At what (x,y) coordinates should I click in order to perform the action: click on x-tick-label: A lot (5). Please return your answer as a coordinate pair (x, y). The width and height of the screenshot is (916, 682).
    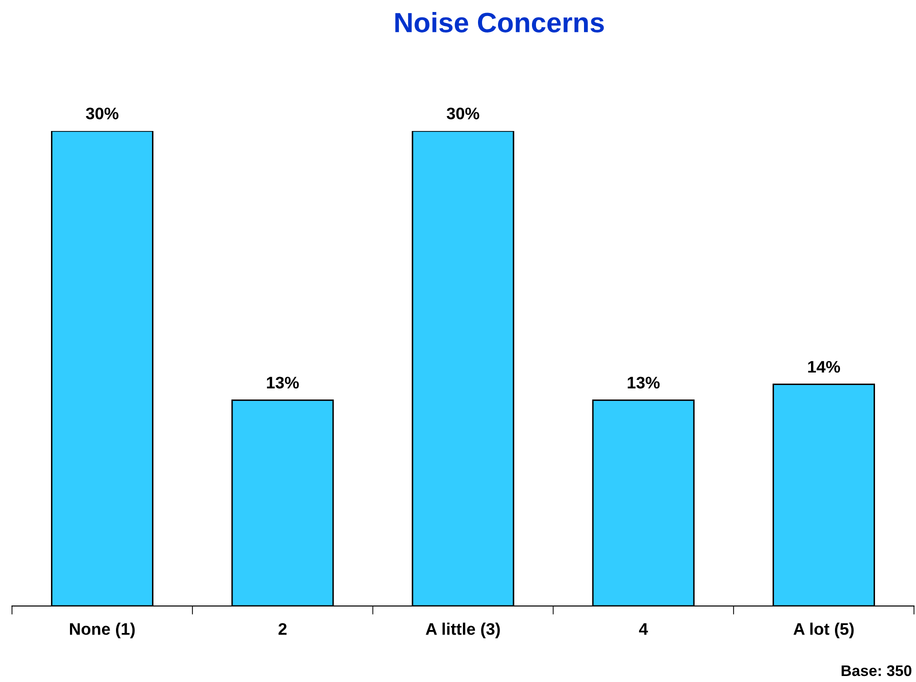
    Looking at the image, I should click on (824, 630).